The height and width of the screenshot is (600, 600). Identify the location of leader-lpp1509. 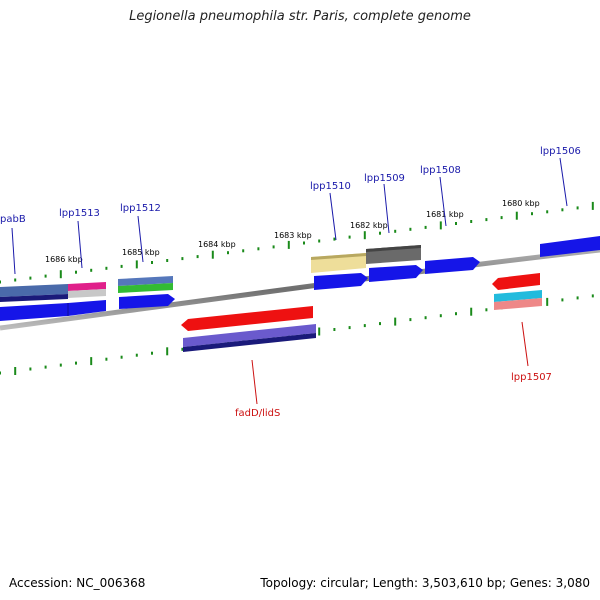
(386, 208).